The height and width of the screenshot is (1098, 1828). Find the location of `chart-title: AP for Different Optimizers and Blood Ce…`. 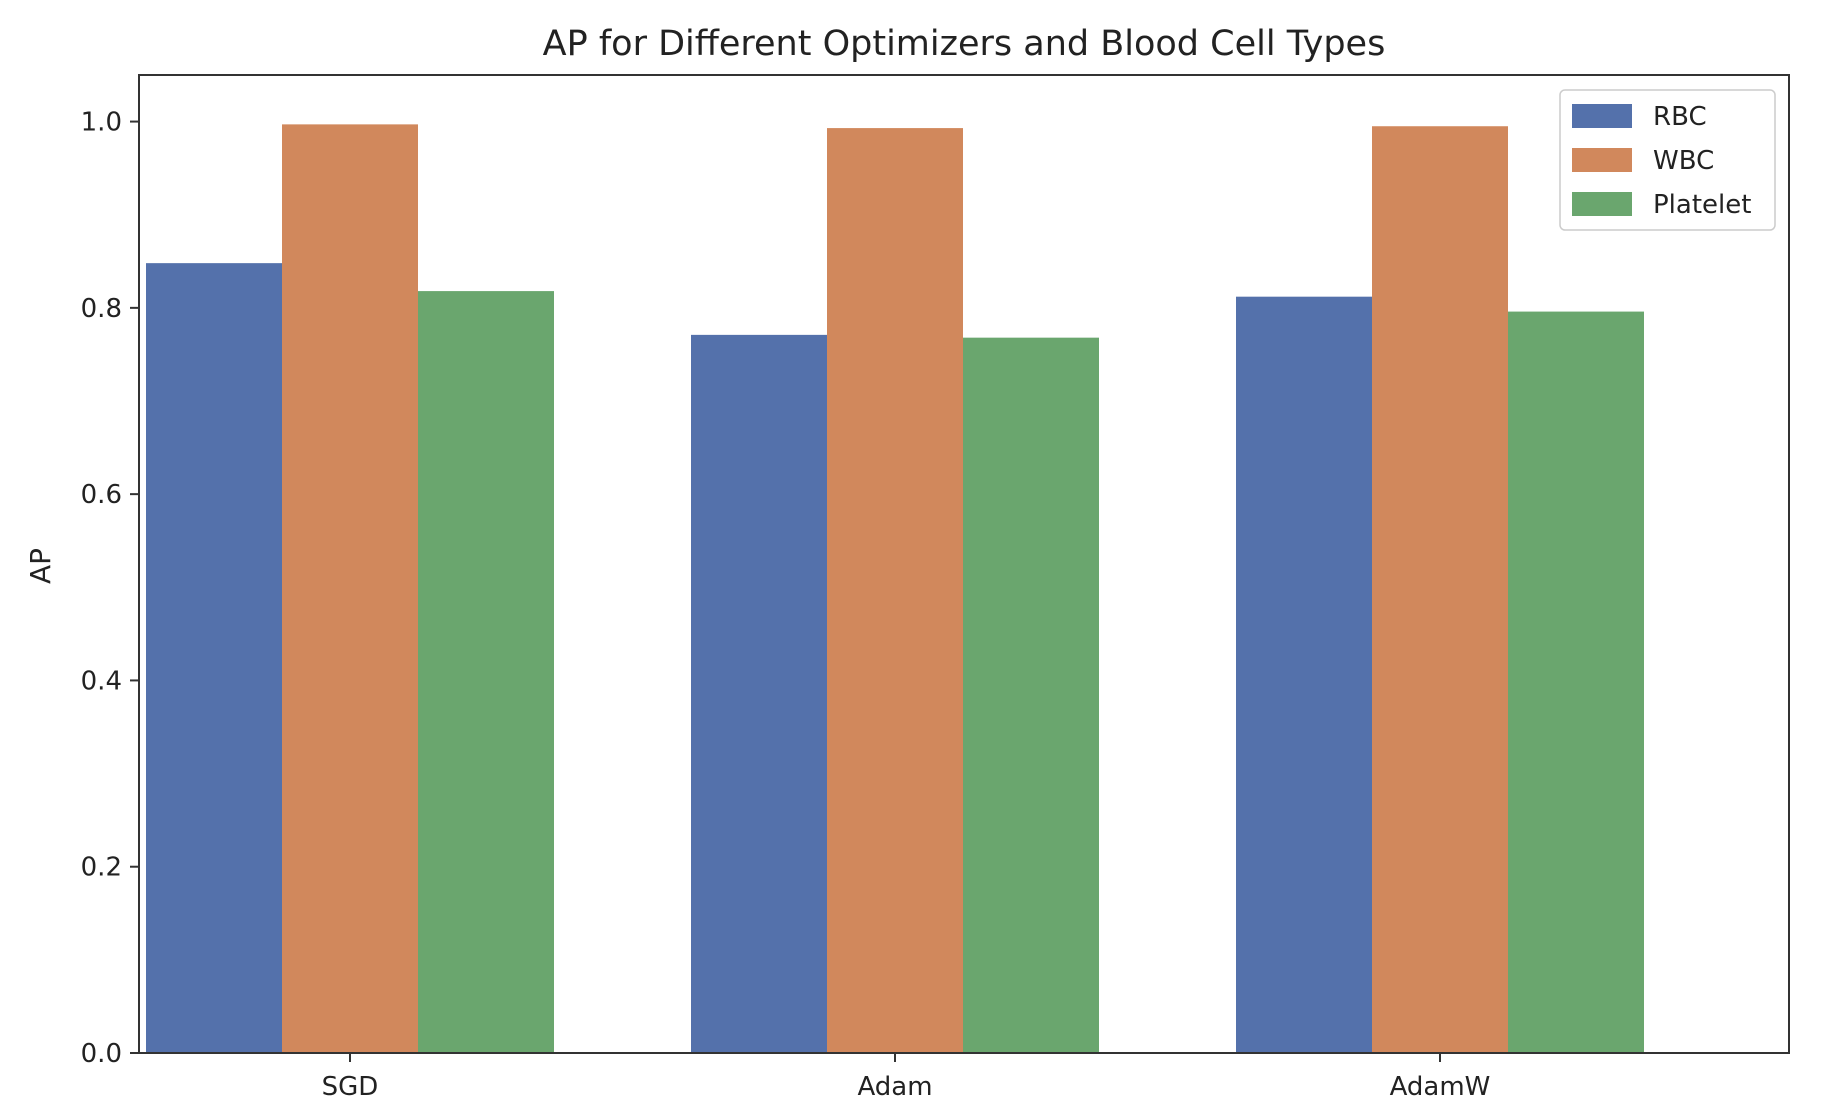

chart-title: AP for Different Optimizers and Blood Ce… is located at coordinates (964, 44).